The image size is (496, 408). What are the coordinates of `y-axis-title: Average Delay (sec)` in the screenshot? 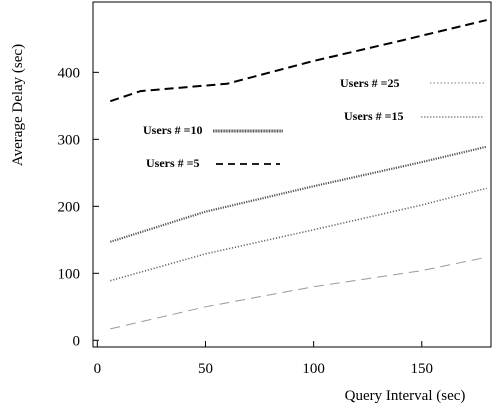 It's located at (18, 105).